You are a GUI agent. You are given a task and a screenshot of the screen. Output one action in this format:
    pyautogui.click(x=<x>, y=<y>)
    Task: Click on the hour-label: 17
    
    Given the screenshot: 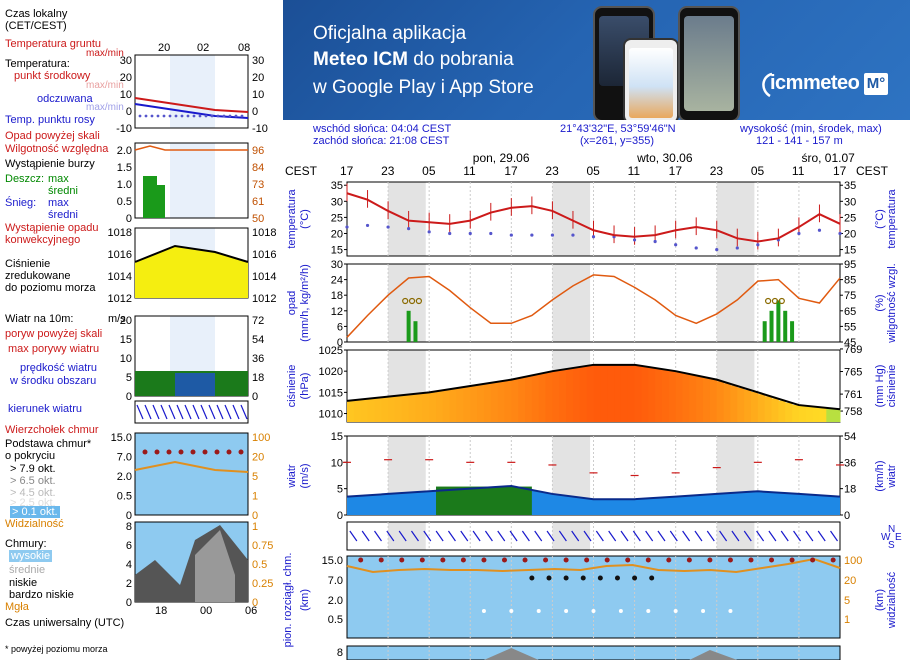 What is the action you would take?
    pyautogui.click(x=676, y=171)
    